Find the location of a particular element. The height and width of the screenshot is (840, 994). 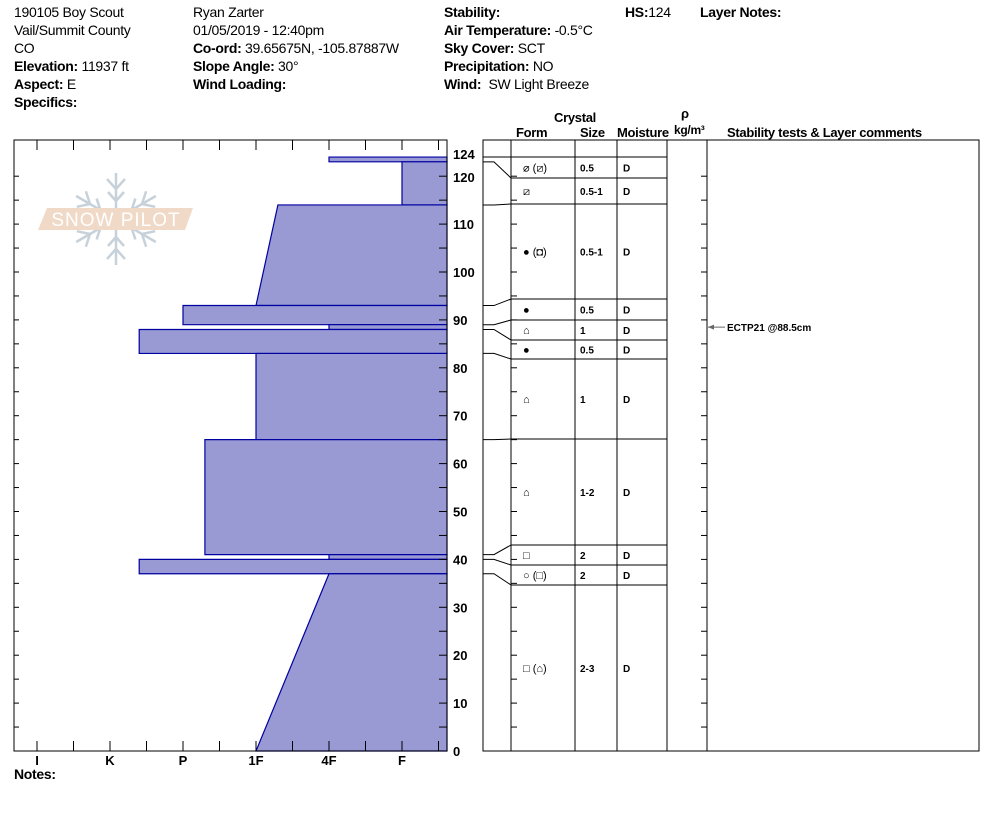

height-tick-label: 100 is located at coordinates (464, 272).